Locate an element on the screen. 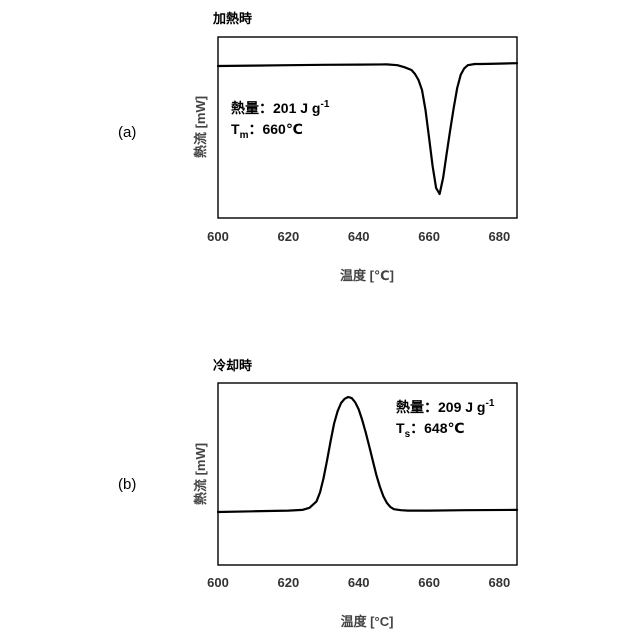 The width and height of the screenshot is (640, 640). panel-b-x-ticks: 600 620 640 660 680 is located at coordinates (358, 582).